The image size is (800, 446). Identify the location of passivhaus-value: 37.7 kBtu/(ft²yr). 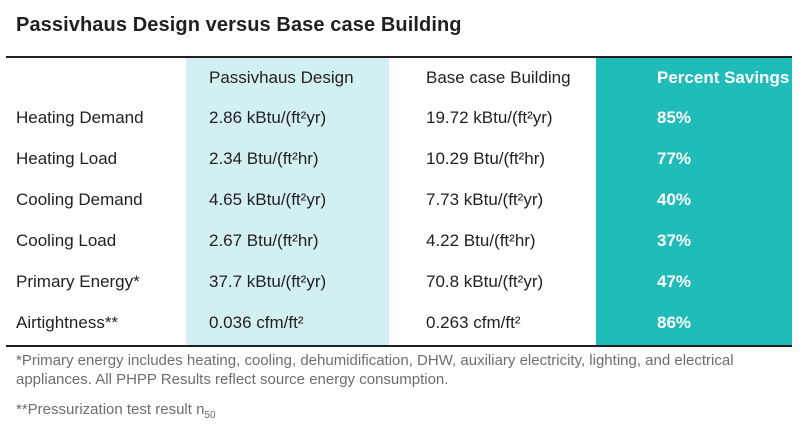
(268, 281).